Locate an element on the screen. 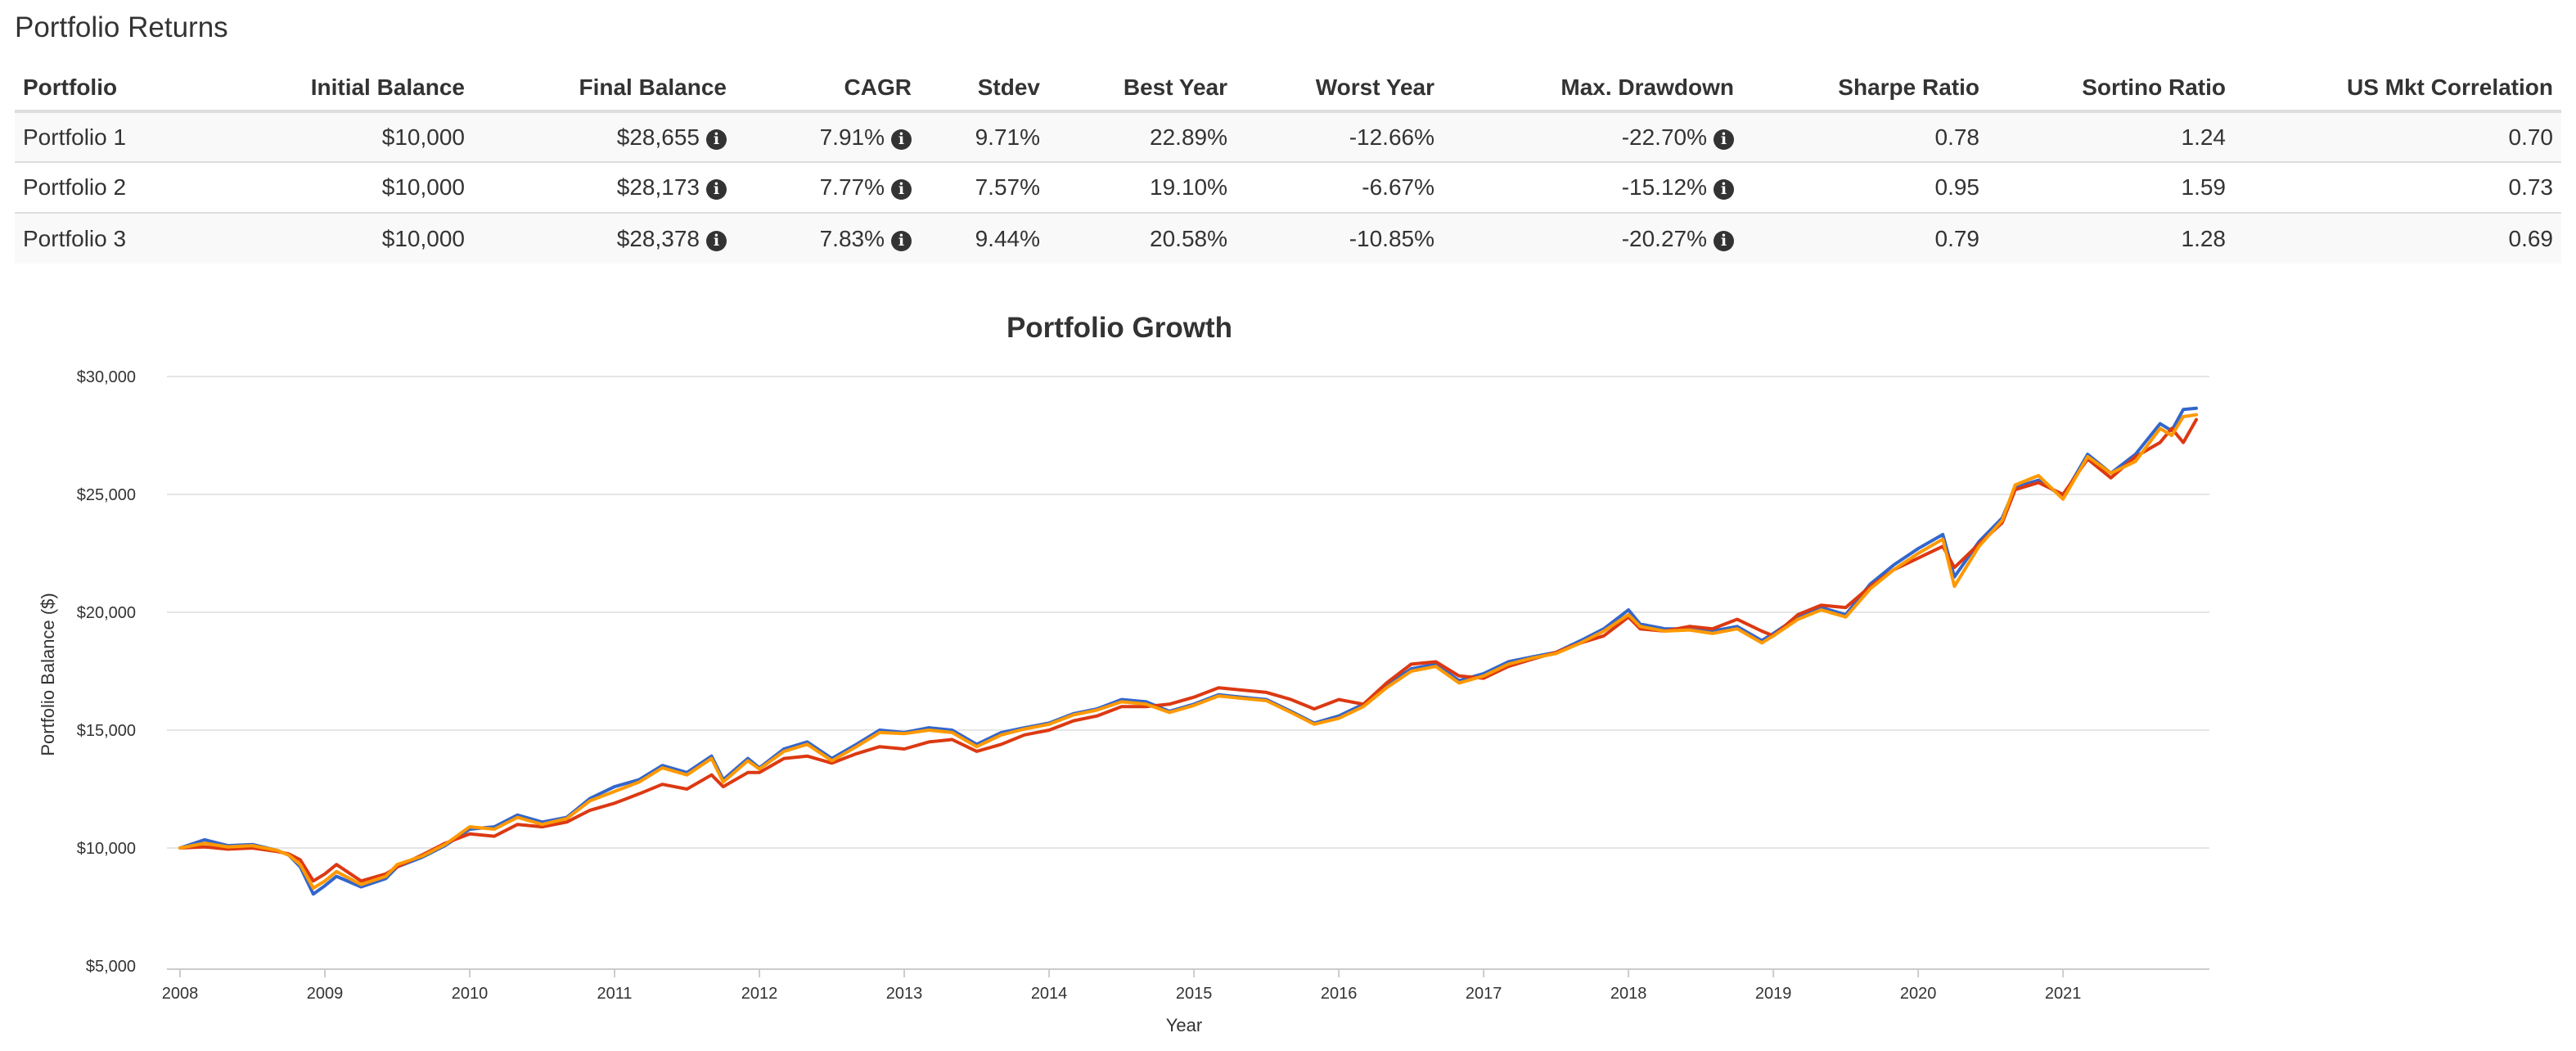 This screenshot has height=1051, width=2576. cell-sortino-ratio: 1.24 is located at coordinates (2111, 136).